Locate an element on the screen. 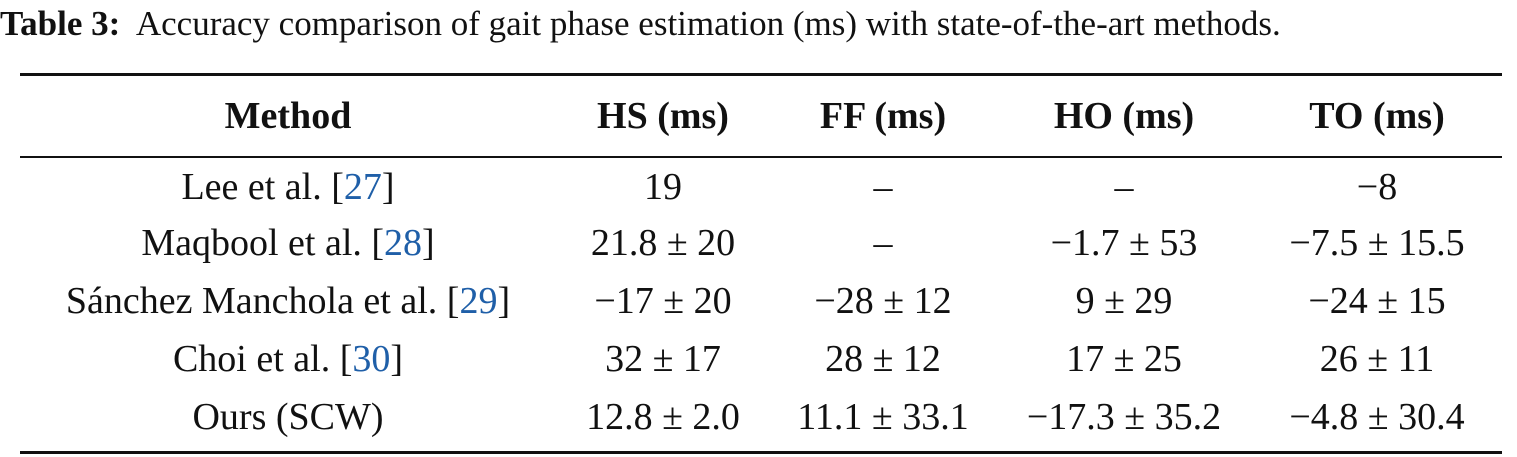  citation-link: 28 is located at coordinates (403, 243).